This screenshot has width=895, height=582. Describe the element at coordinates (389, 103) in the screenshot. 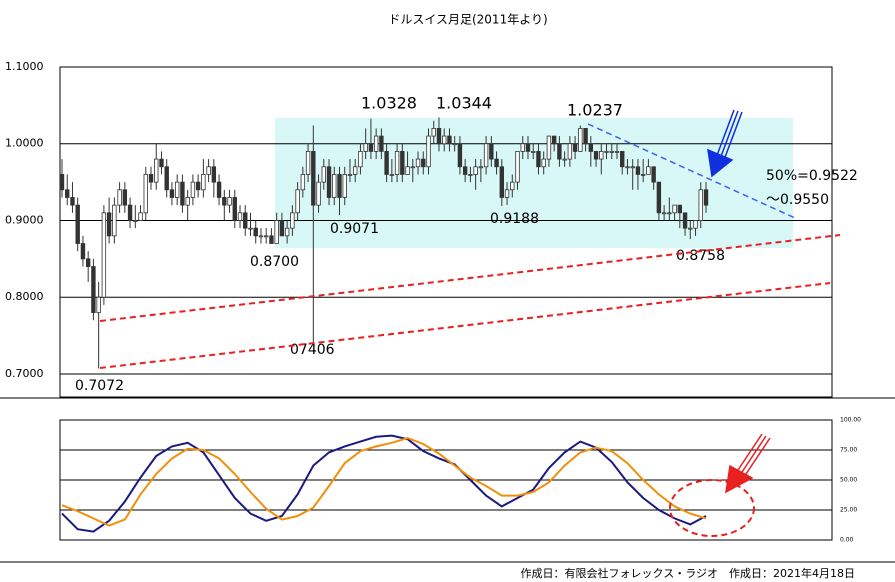

I see `annotation: 1.0328` at that location.